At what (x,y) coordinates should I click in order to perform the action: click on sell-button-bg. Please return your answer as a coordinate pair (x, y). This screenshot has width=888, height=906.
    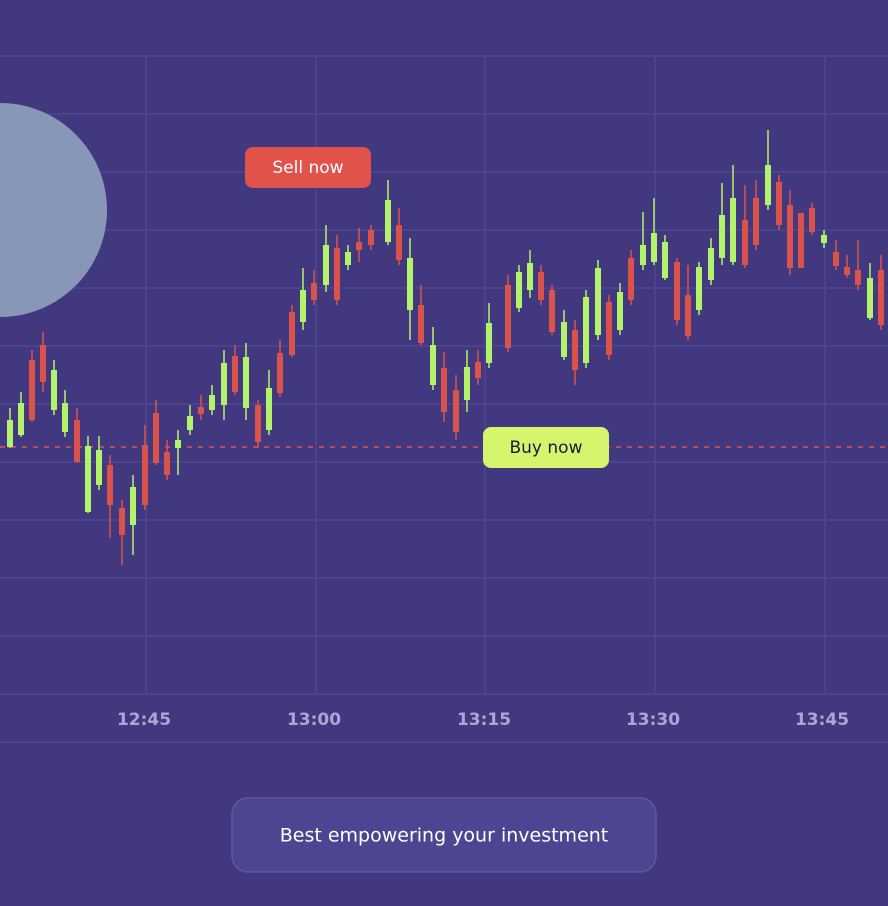
    Looking at the image, I should click on (308, 167).